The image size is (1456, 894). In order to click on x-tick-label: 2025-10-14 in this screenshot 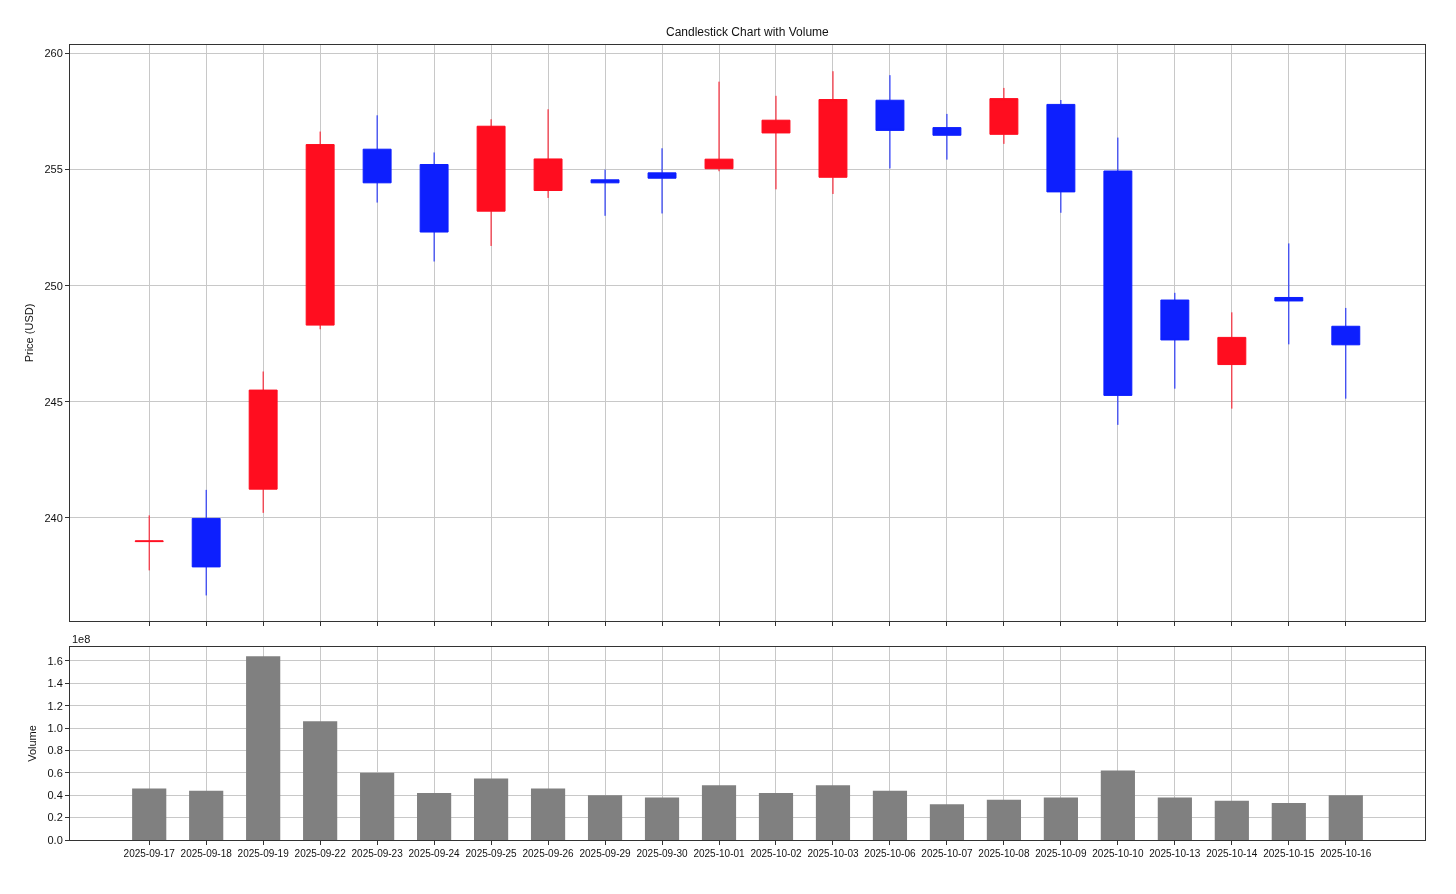, I will do `click(1232, 853)`.